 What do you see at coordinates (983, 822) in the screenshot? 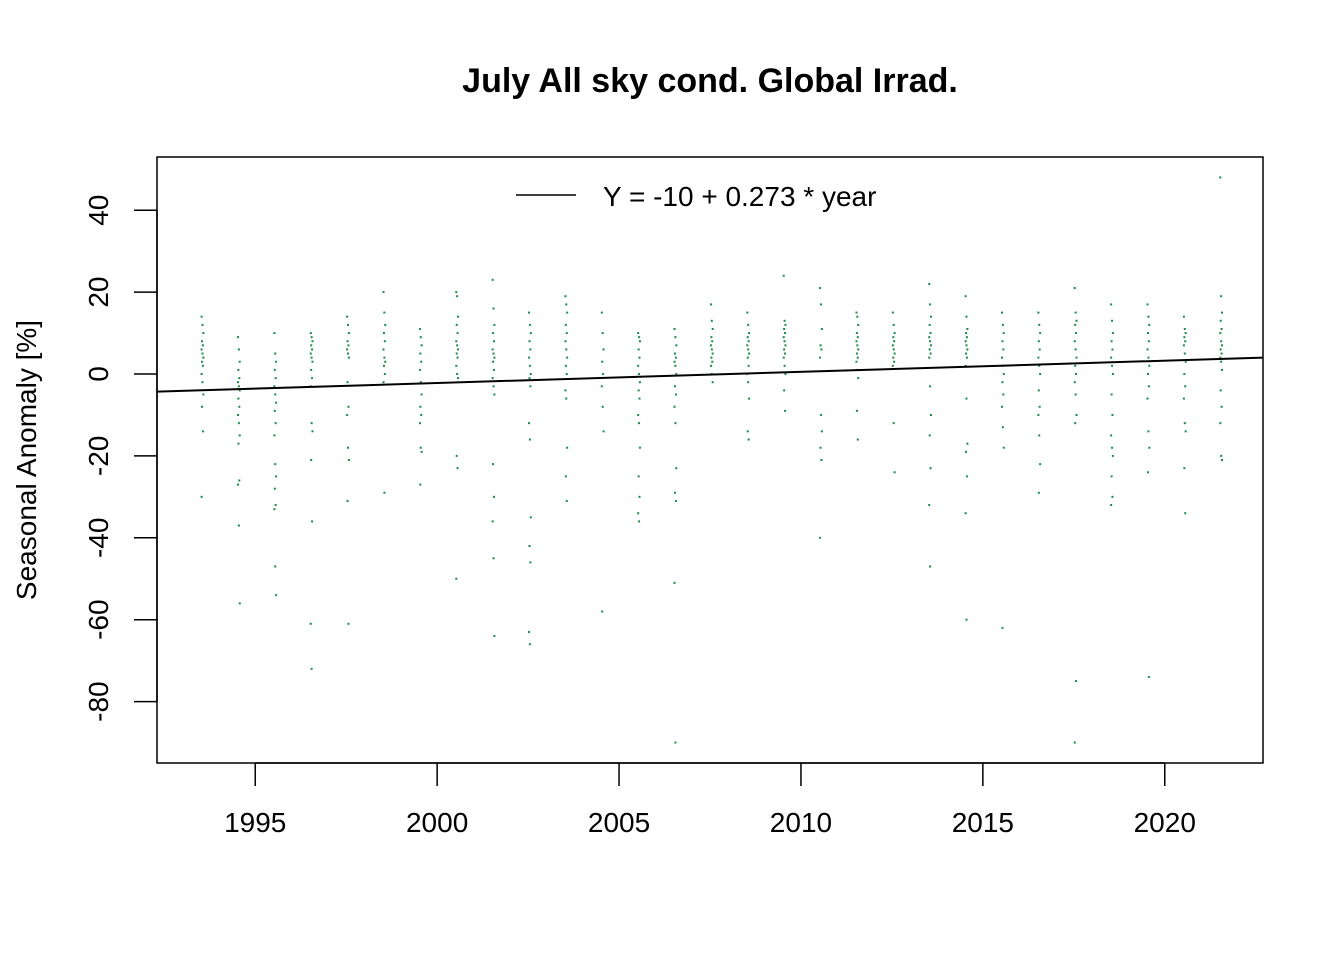
I see `x-tick-label: 2015` at bounding box center [983, 822].